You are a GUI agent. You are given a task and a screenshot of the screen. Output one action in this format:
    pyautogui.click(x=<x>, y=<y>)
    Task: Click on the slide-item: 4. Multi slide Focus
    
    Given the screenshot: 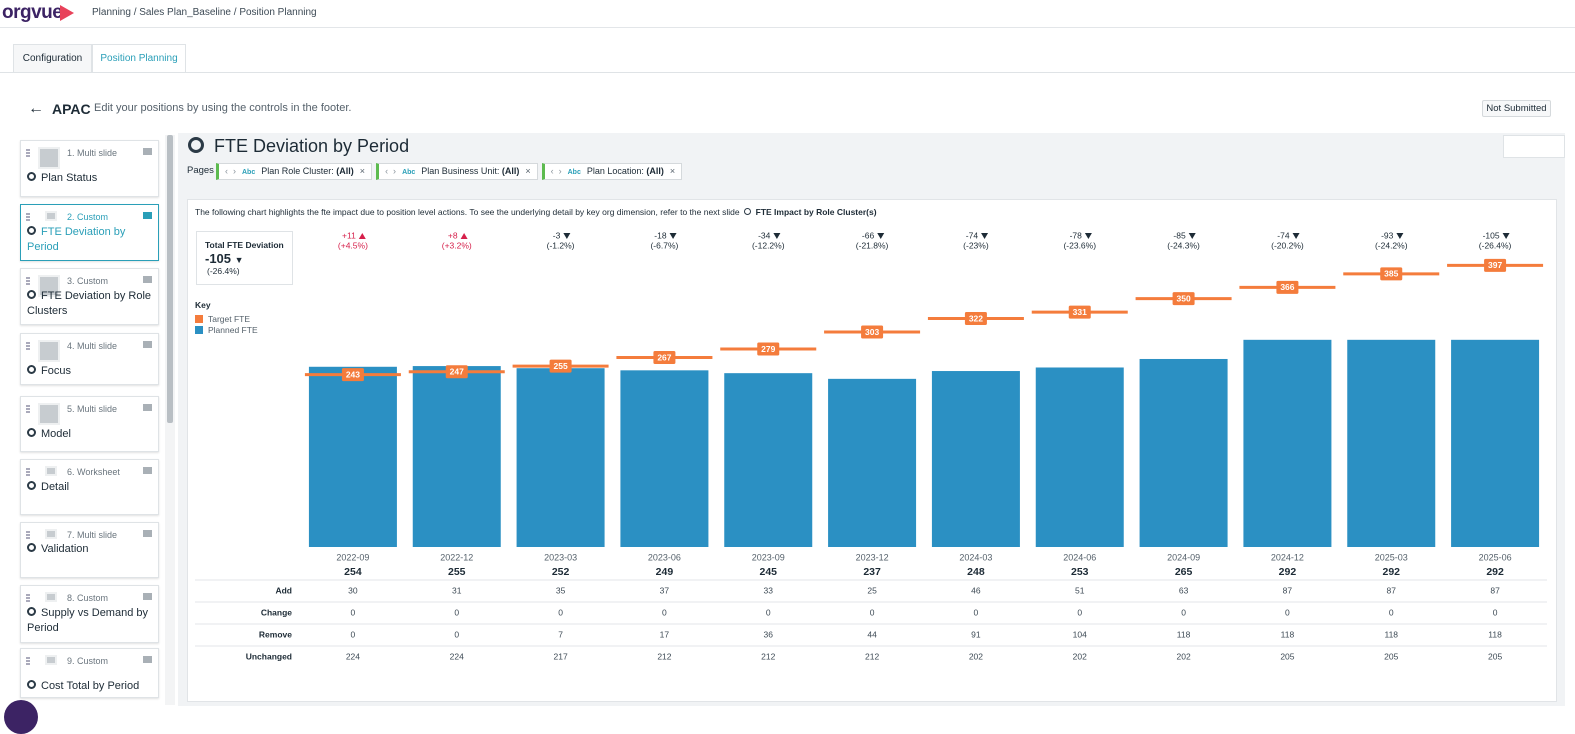 What is the action you would take?
    pyautogui.click(x=89, y=359)
    